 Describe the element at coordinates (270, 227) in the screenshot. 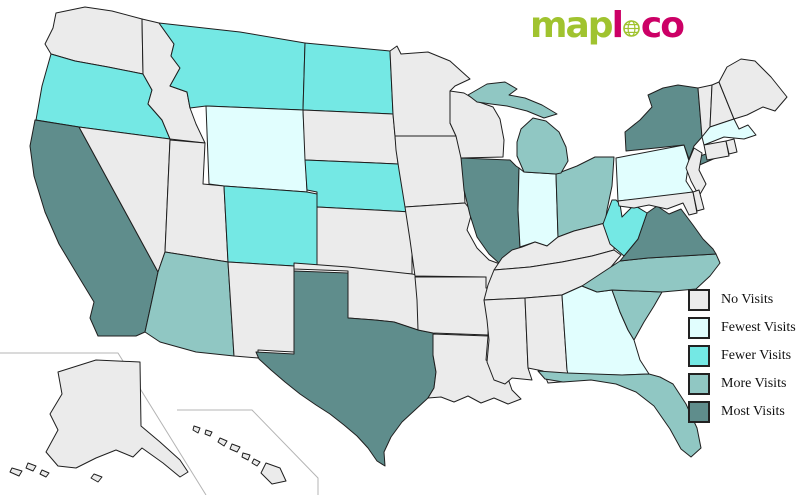

I see `state-colorado` at that location.